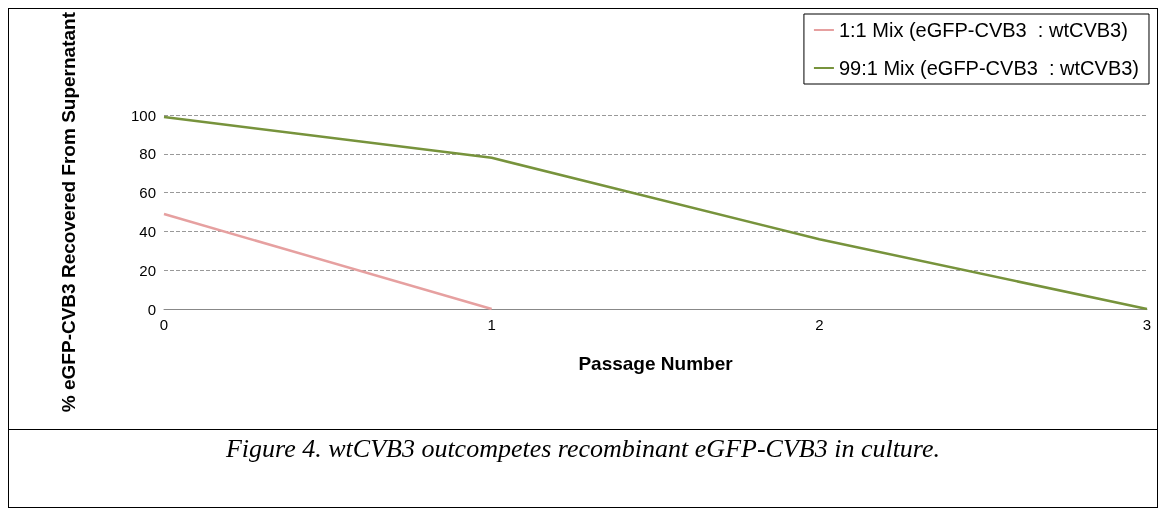 The width and height of the screenshot is (1167, 519). Describe the element at coordinates (983, 30) in the screenshot. I see `legend-label: 1:1 Mix (eGFP-CVB3 : wtCVB3)` at that location.